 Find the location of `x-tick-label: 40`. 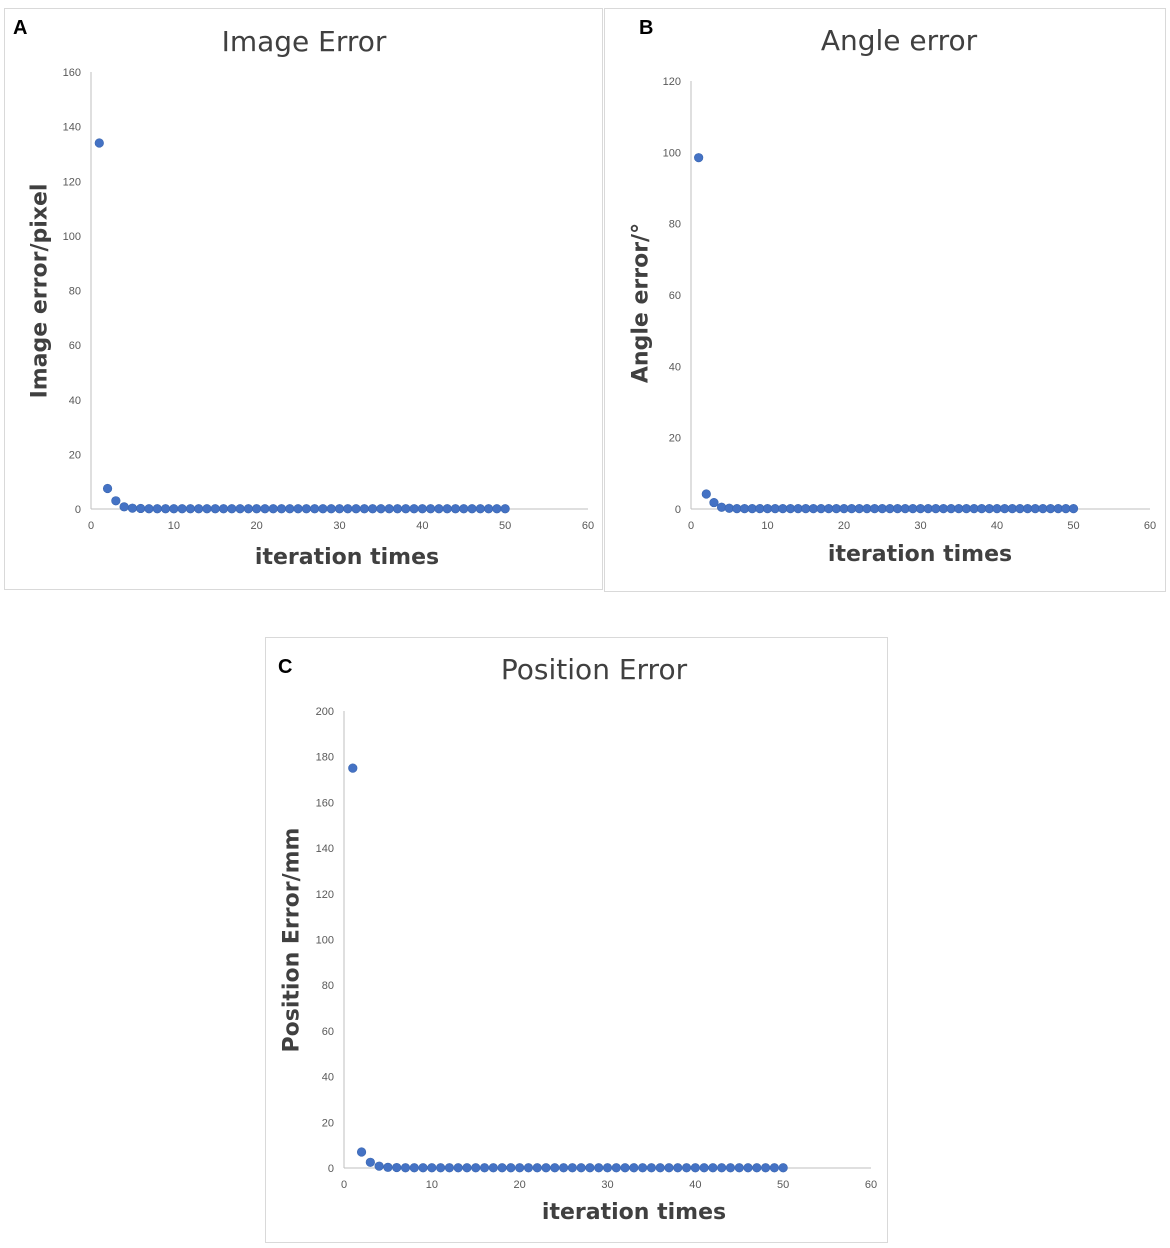

x-tick-label: 40 is located at coordinates (695, 1185).